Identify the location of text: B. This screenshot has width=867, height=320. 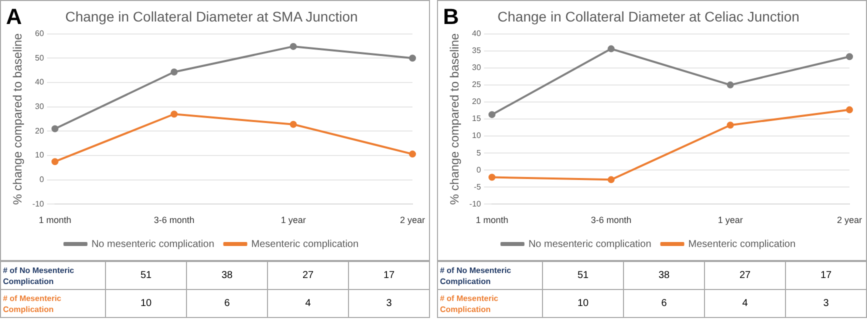
(451, 17).